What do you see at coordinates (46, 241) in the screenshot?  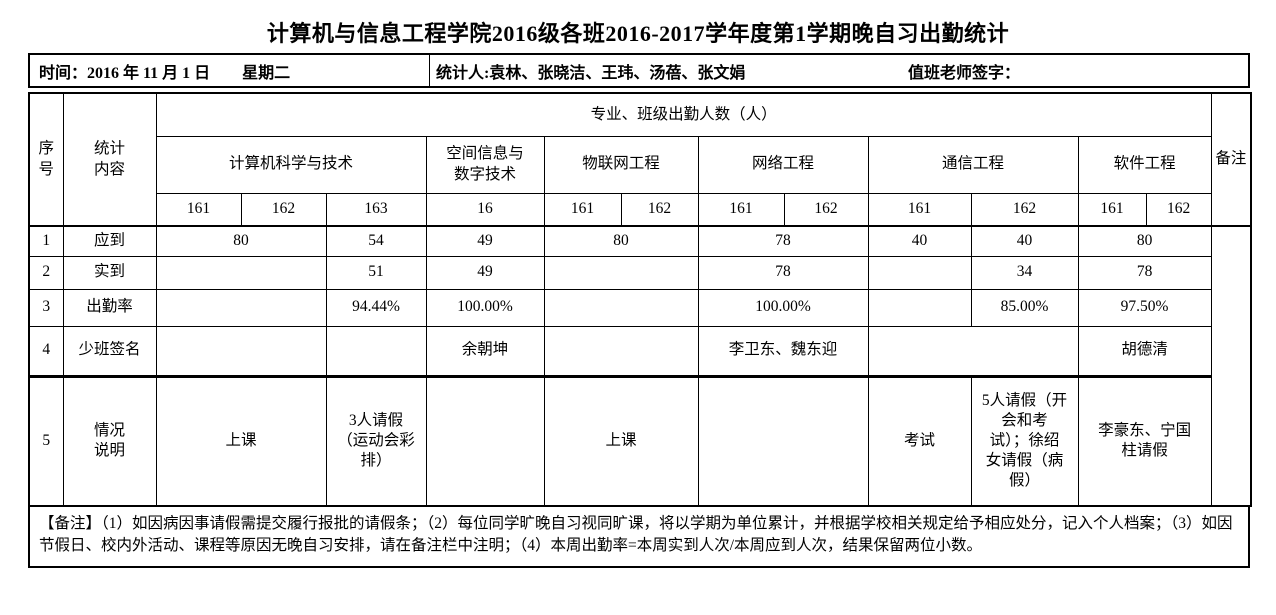 I see `seq-cell: 1` at bounding box center [46, 241].